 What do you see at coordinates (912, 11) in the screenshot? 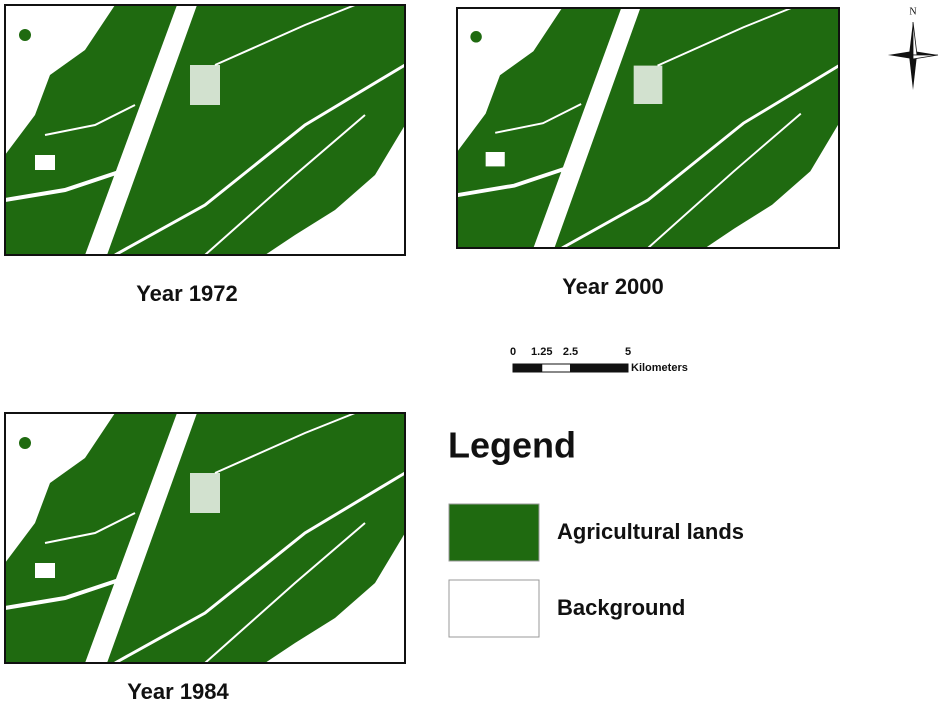
I see `north-label: N` at bounding box center [912, 11].